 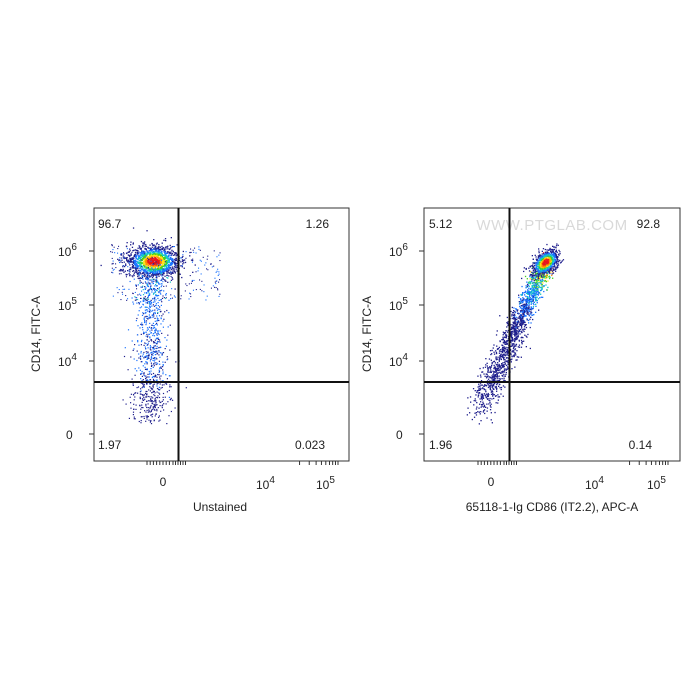 I want to click on watermark: WWW.PTGLAB.COM, so click(x=551, y=225).